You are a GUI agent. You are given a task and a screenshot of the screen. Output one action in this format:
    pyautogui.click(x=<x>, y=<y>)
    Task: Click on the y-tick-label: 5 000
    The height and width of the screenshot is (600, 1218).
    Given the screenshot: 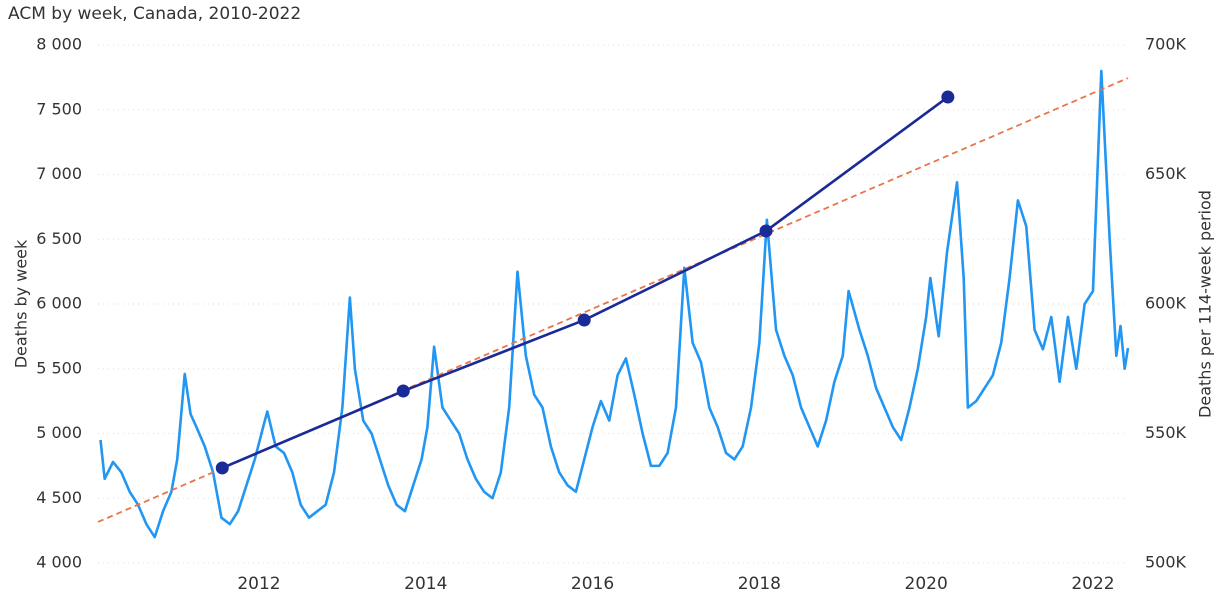 What is the action you would take?
    pyautogui.click(x=59, y=432)
    